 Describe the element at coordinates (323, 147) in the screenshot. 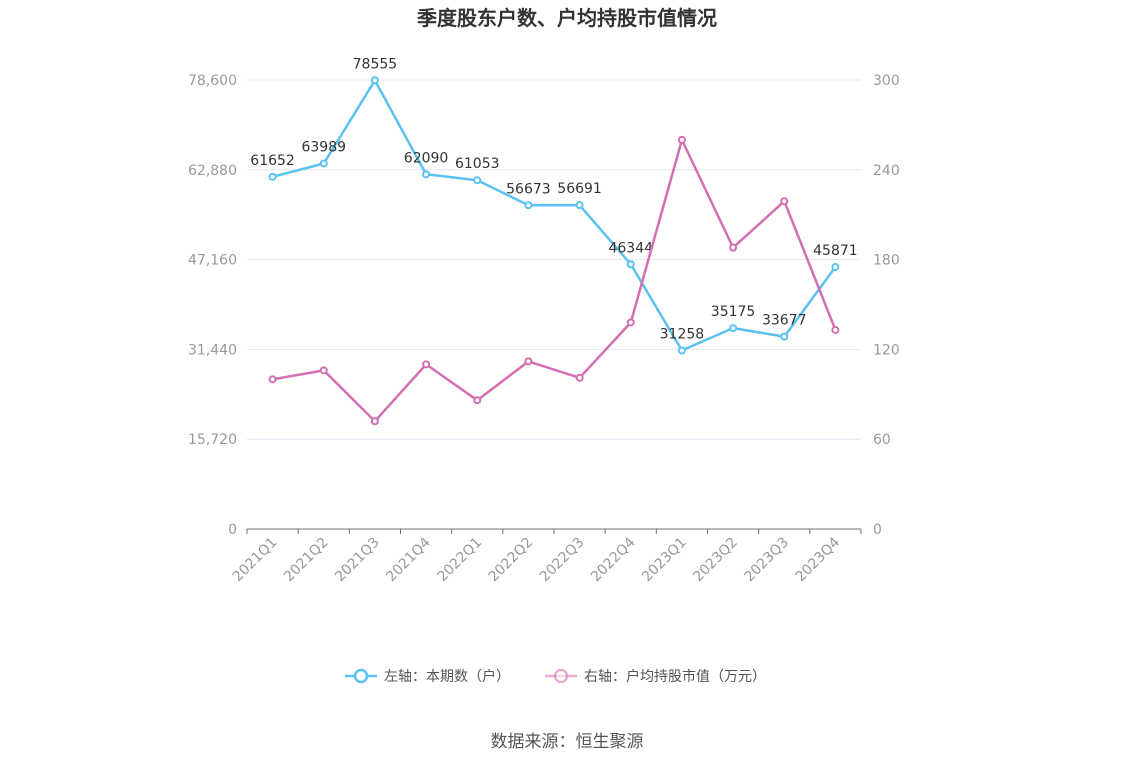

I see `data-label: 63989` at that location.